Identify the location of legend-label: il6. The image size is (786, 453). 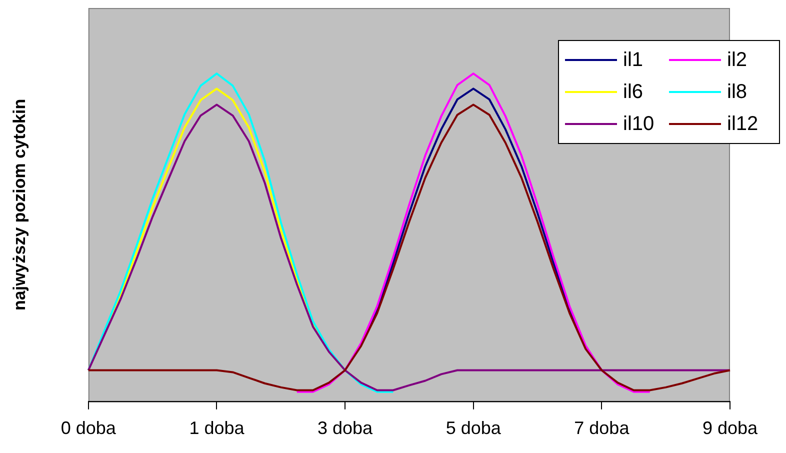
(633, 92).